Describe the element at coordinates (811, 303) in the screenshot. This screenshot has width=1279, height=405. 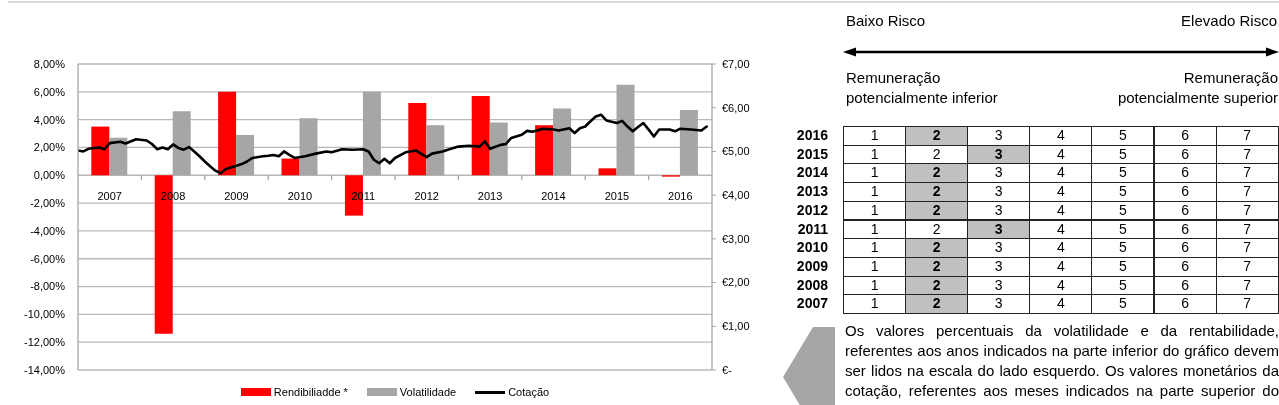
I see `y-tick-label: 2007` at that location.